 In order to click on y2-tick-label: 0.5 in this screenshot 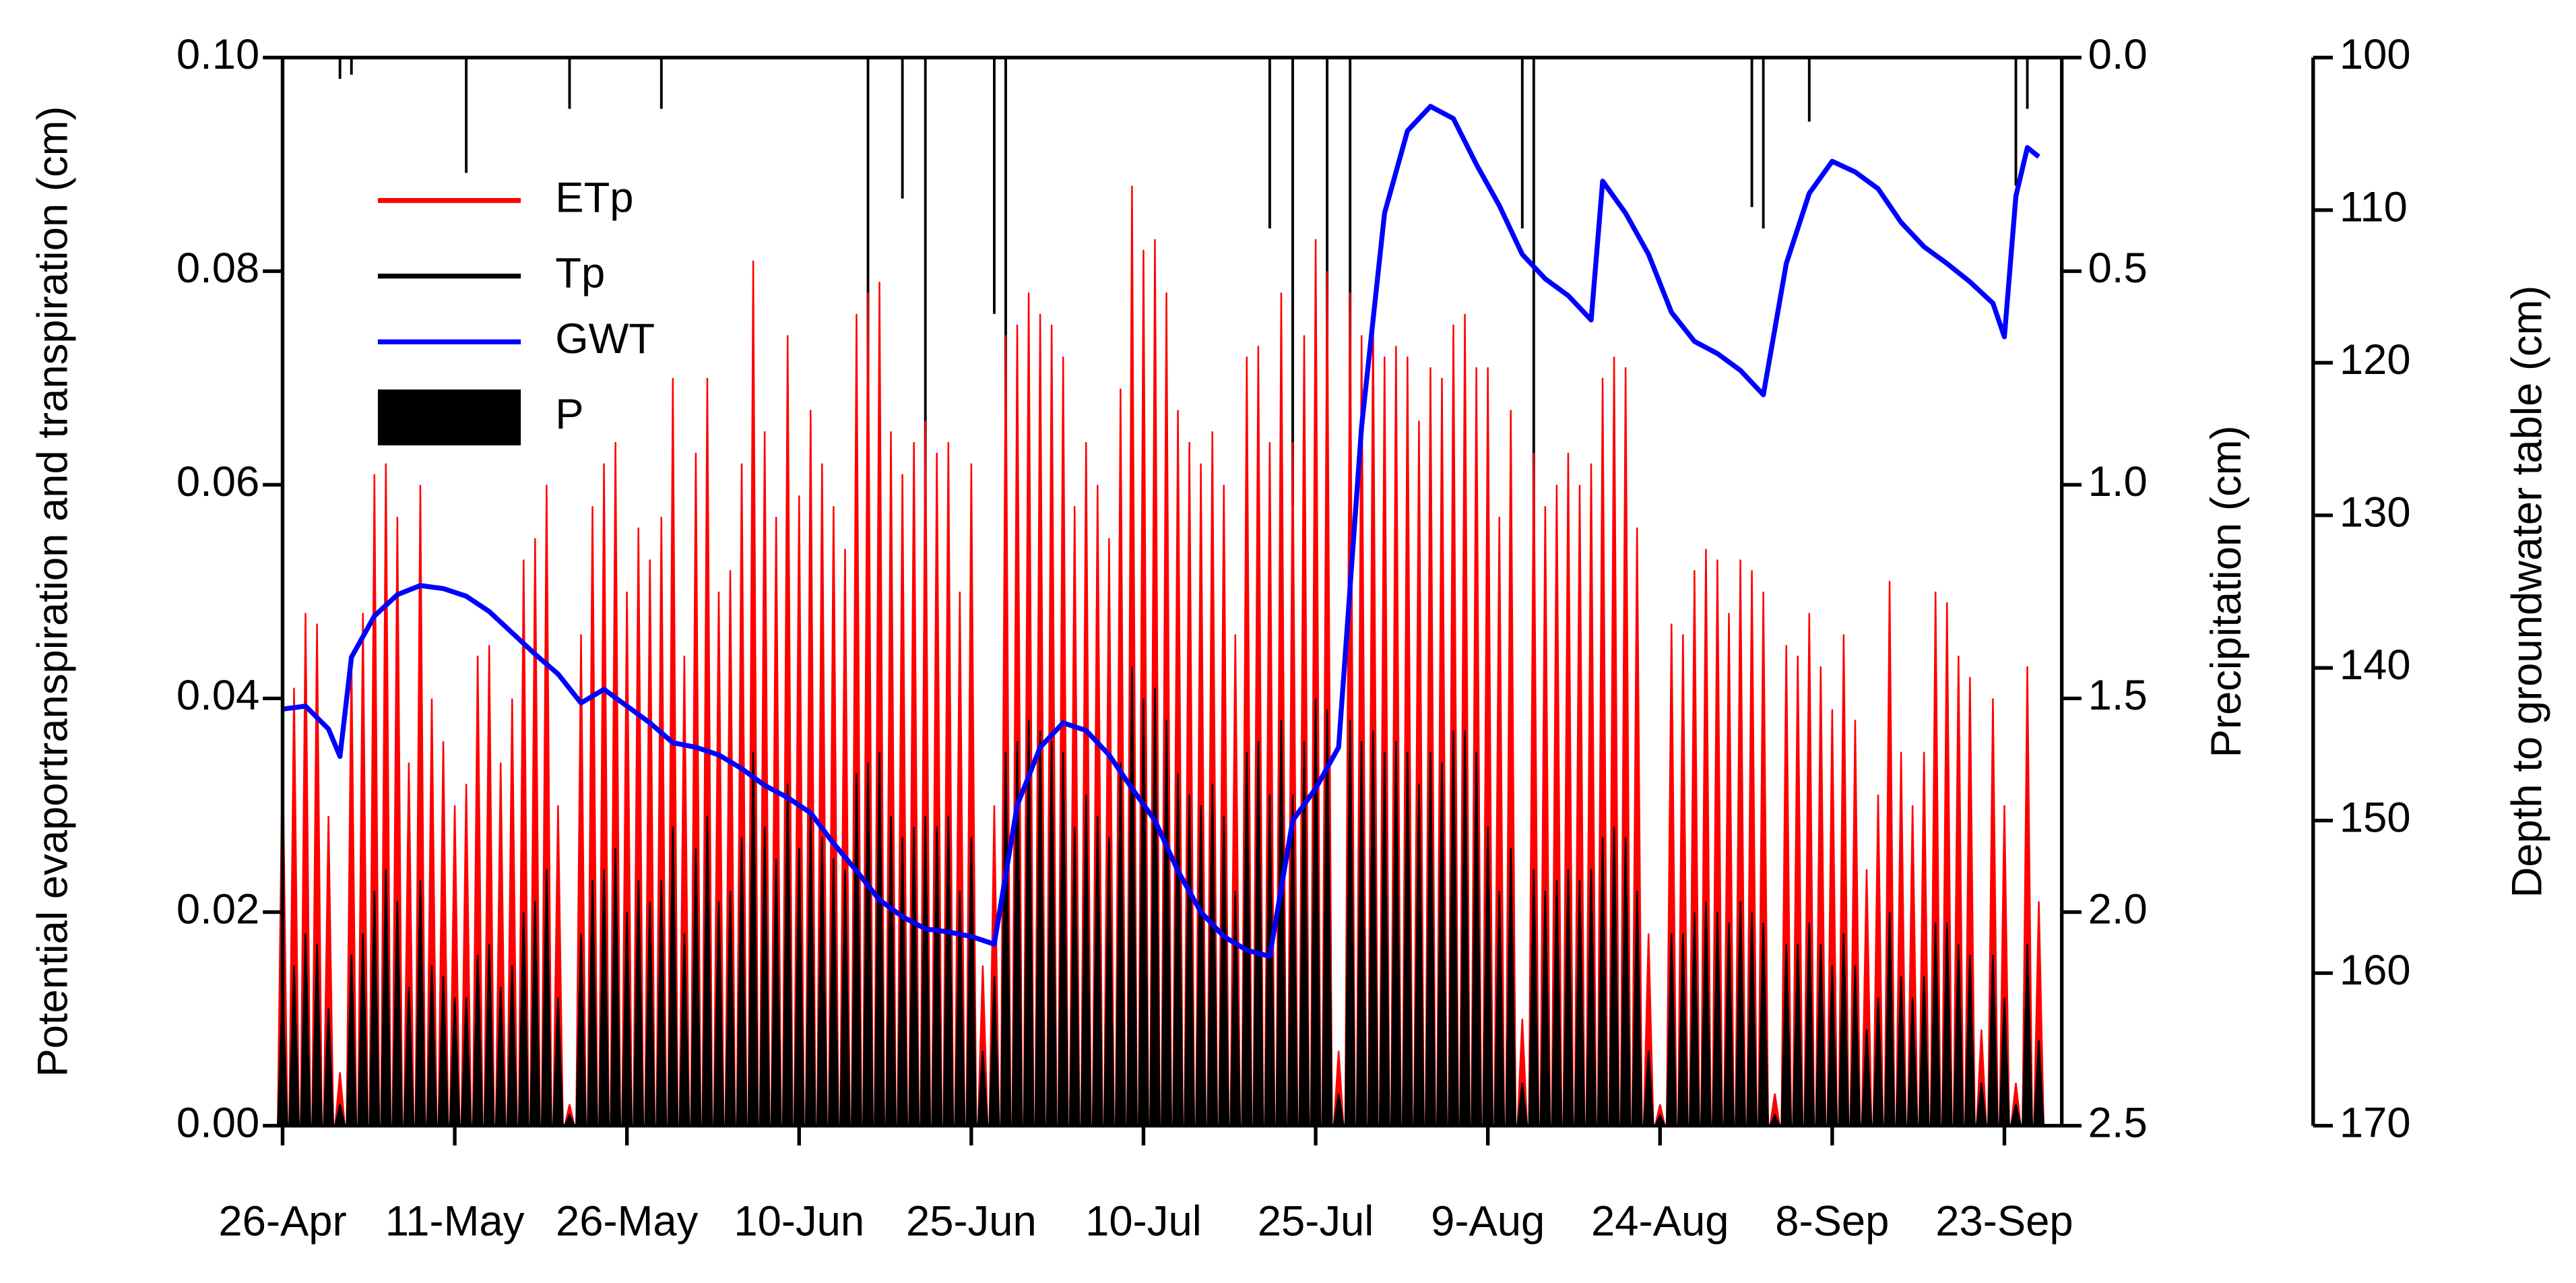, I will do `click(2118, 268)`.